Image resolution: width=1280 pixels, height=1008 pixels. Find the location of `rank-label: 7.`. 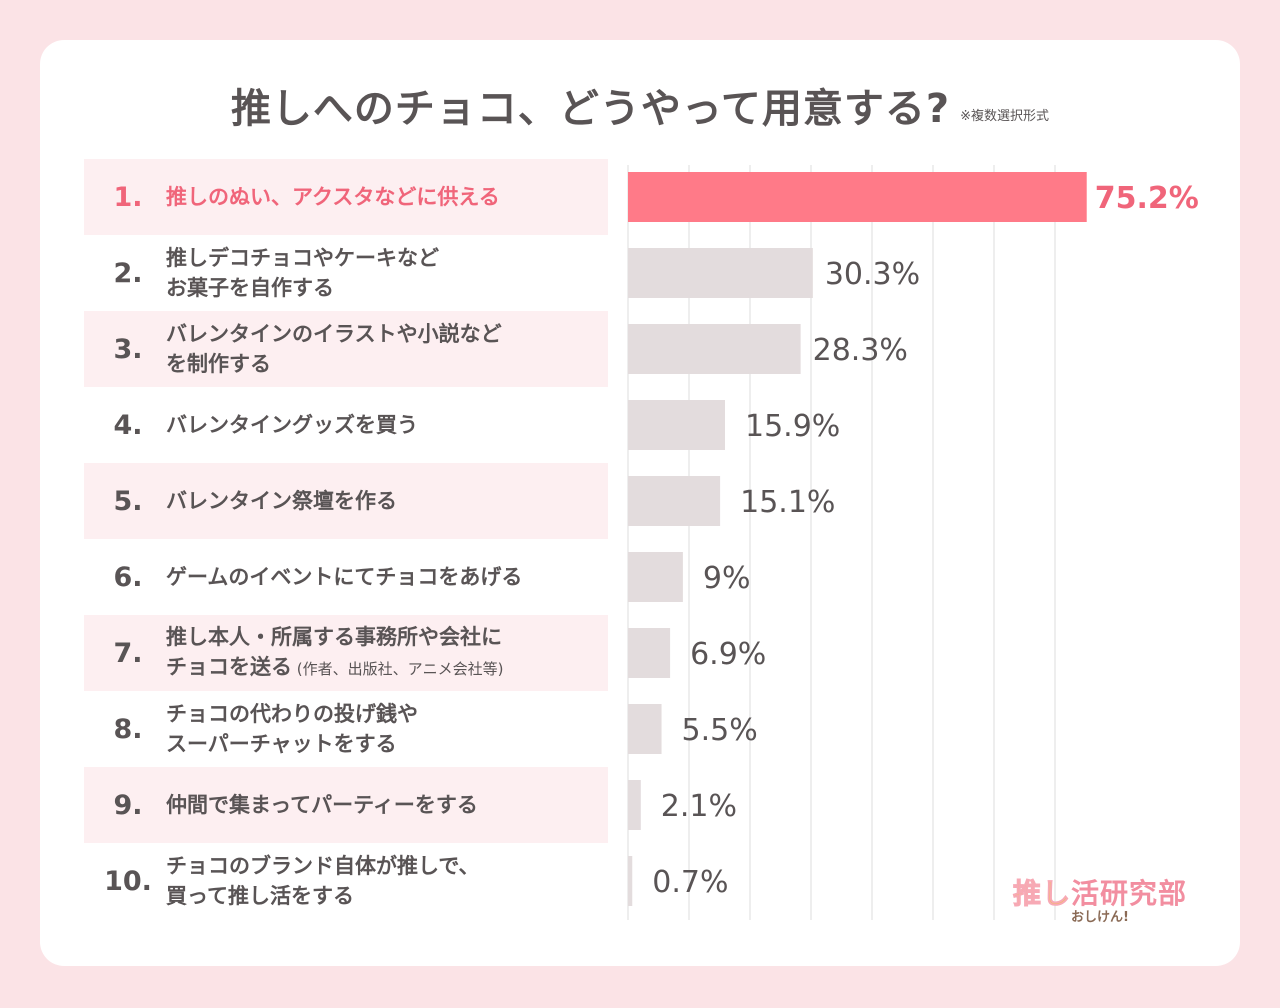

rank-label: 7. is located at coordinates (128, 653).